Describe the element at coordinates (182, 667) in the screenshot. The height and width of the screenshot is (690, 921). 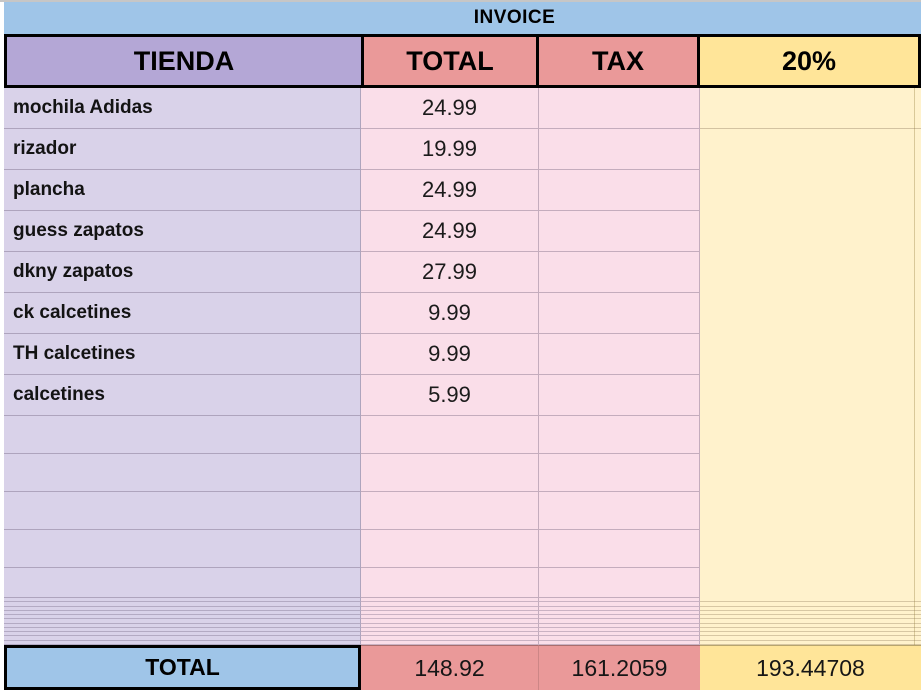
I see `totals-label-cell: TOTAL` at that location.